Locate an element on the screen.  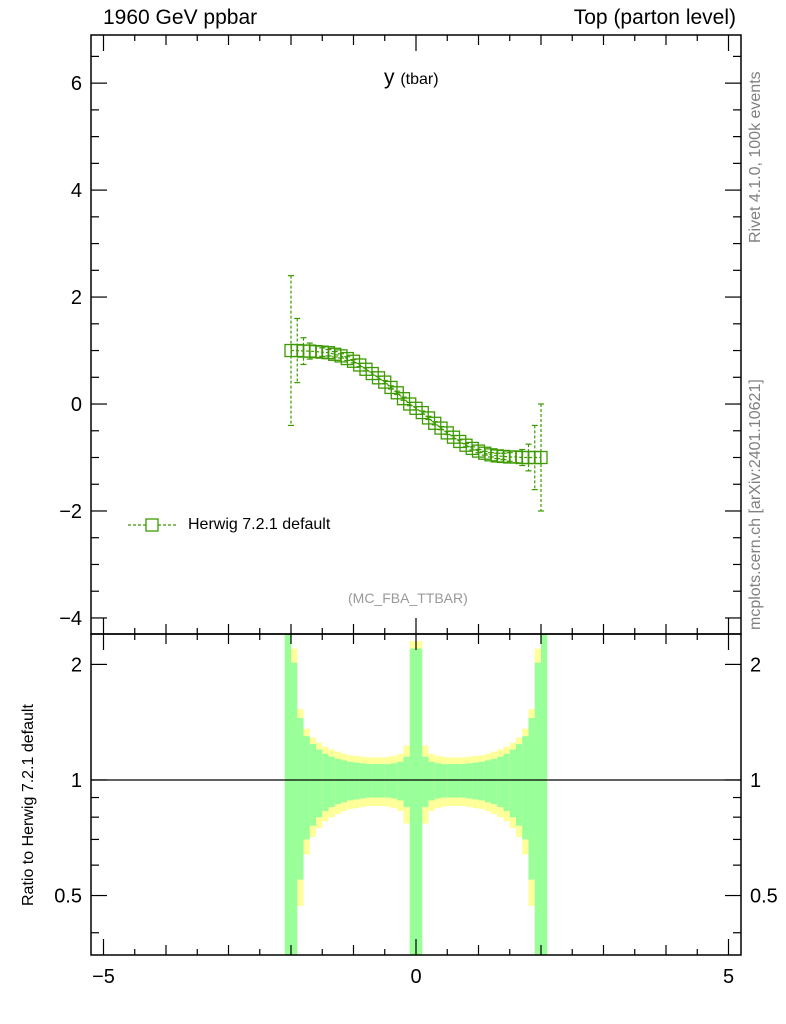
mcplots-credit-label: mcplots.cern.ch [arXiv:2401.10621] is located at coordinates (755, 504).